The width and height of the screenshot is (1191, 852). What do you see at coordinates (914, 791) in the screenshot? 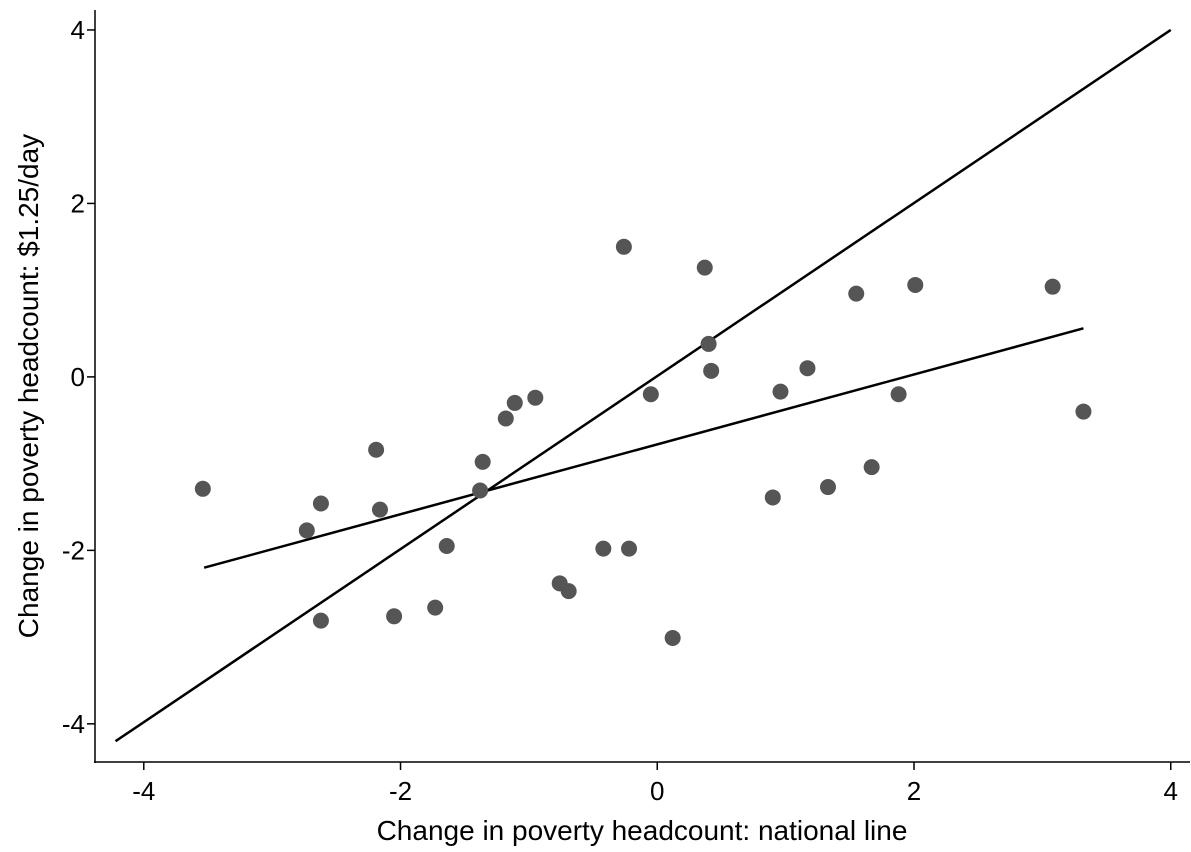
I see `x-tick-label: 2` at bounding box center [914, 791].